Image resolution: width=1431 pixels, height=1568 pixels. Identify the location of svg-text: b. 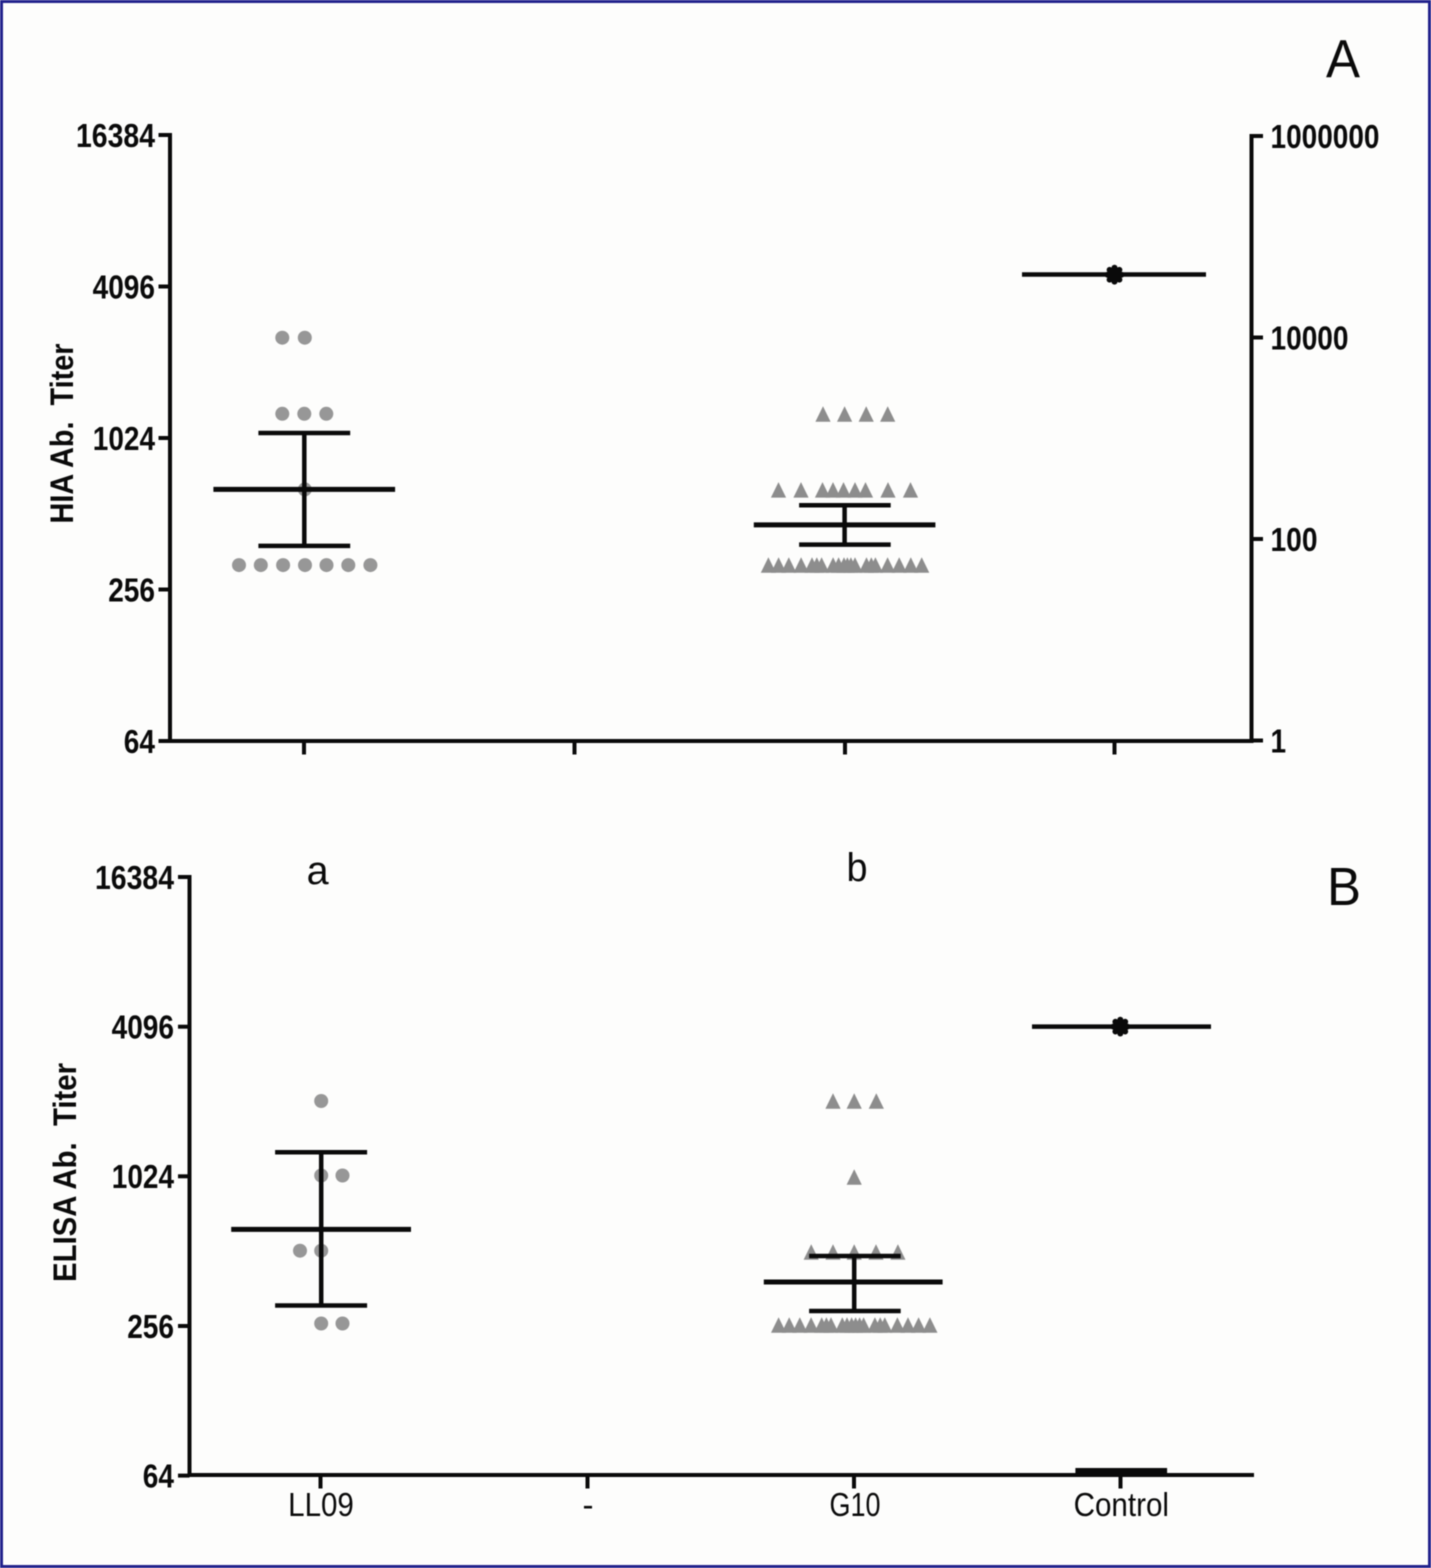
(857, 868).